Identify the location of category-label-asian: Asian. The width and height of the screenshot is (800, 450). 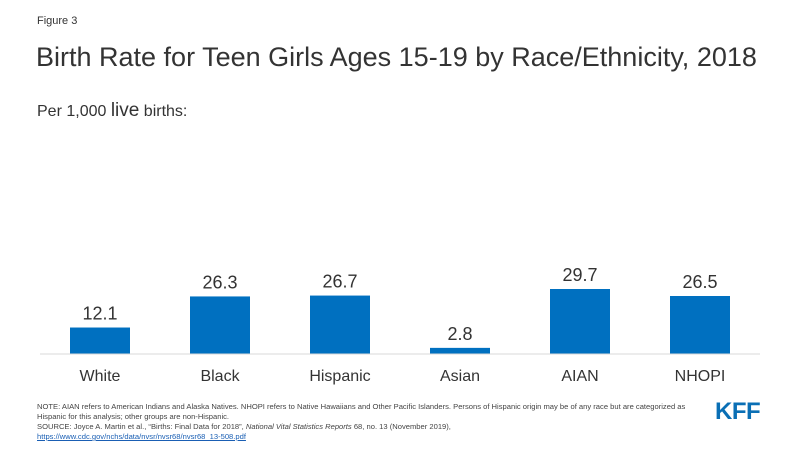
(460, 376).